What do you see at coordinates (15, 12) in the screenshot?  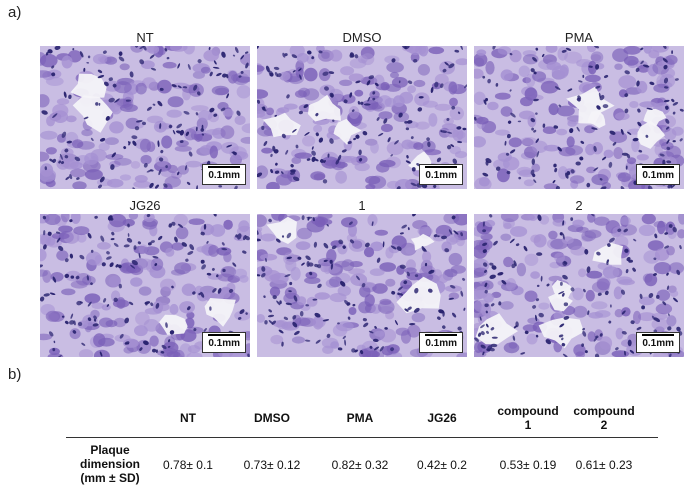 I see `panel-a-label: a)` at bounding box center [15, 12].